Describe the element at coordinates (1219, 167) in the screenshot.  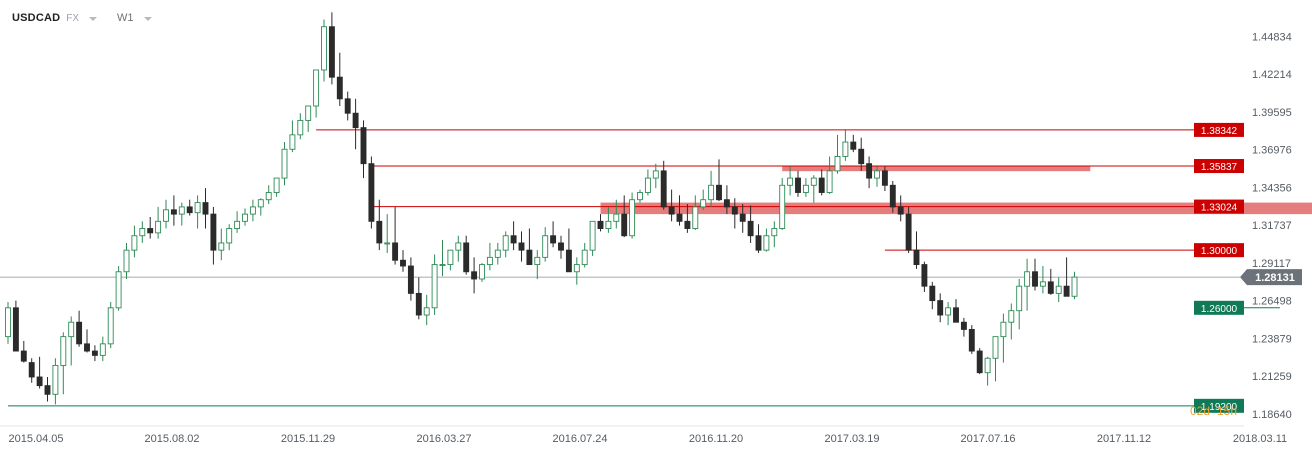
I see `level-label: 1.35837` at that location.